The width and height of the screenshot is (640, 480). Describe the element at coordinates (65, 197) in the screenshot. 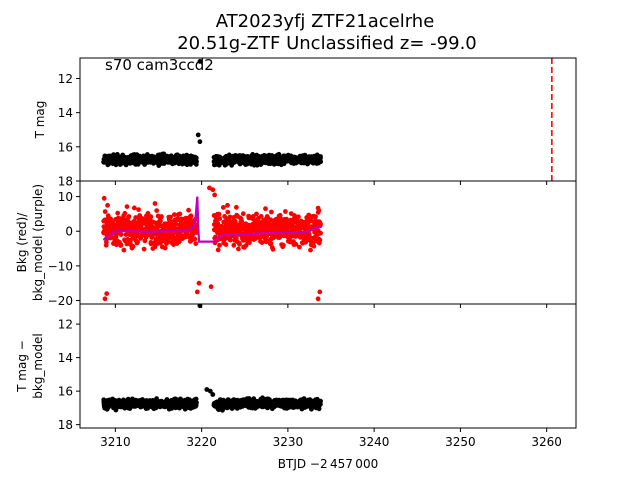

I see `y-tick-label: 10` at that location.